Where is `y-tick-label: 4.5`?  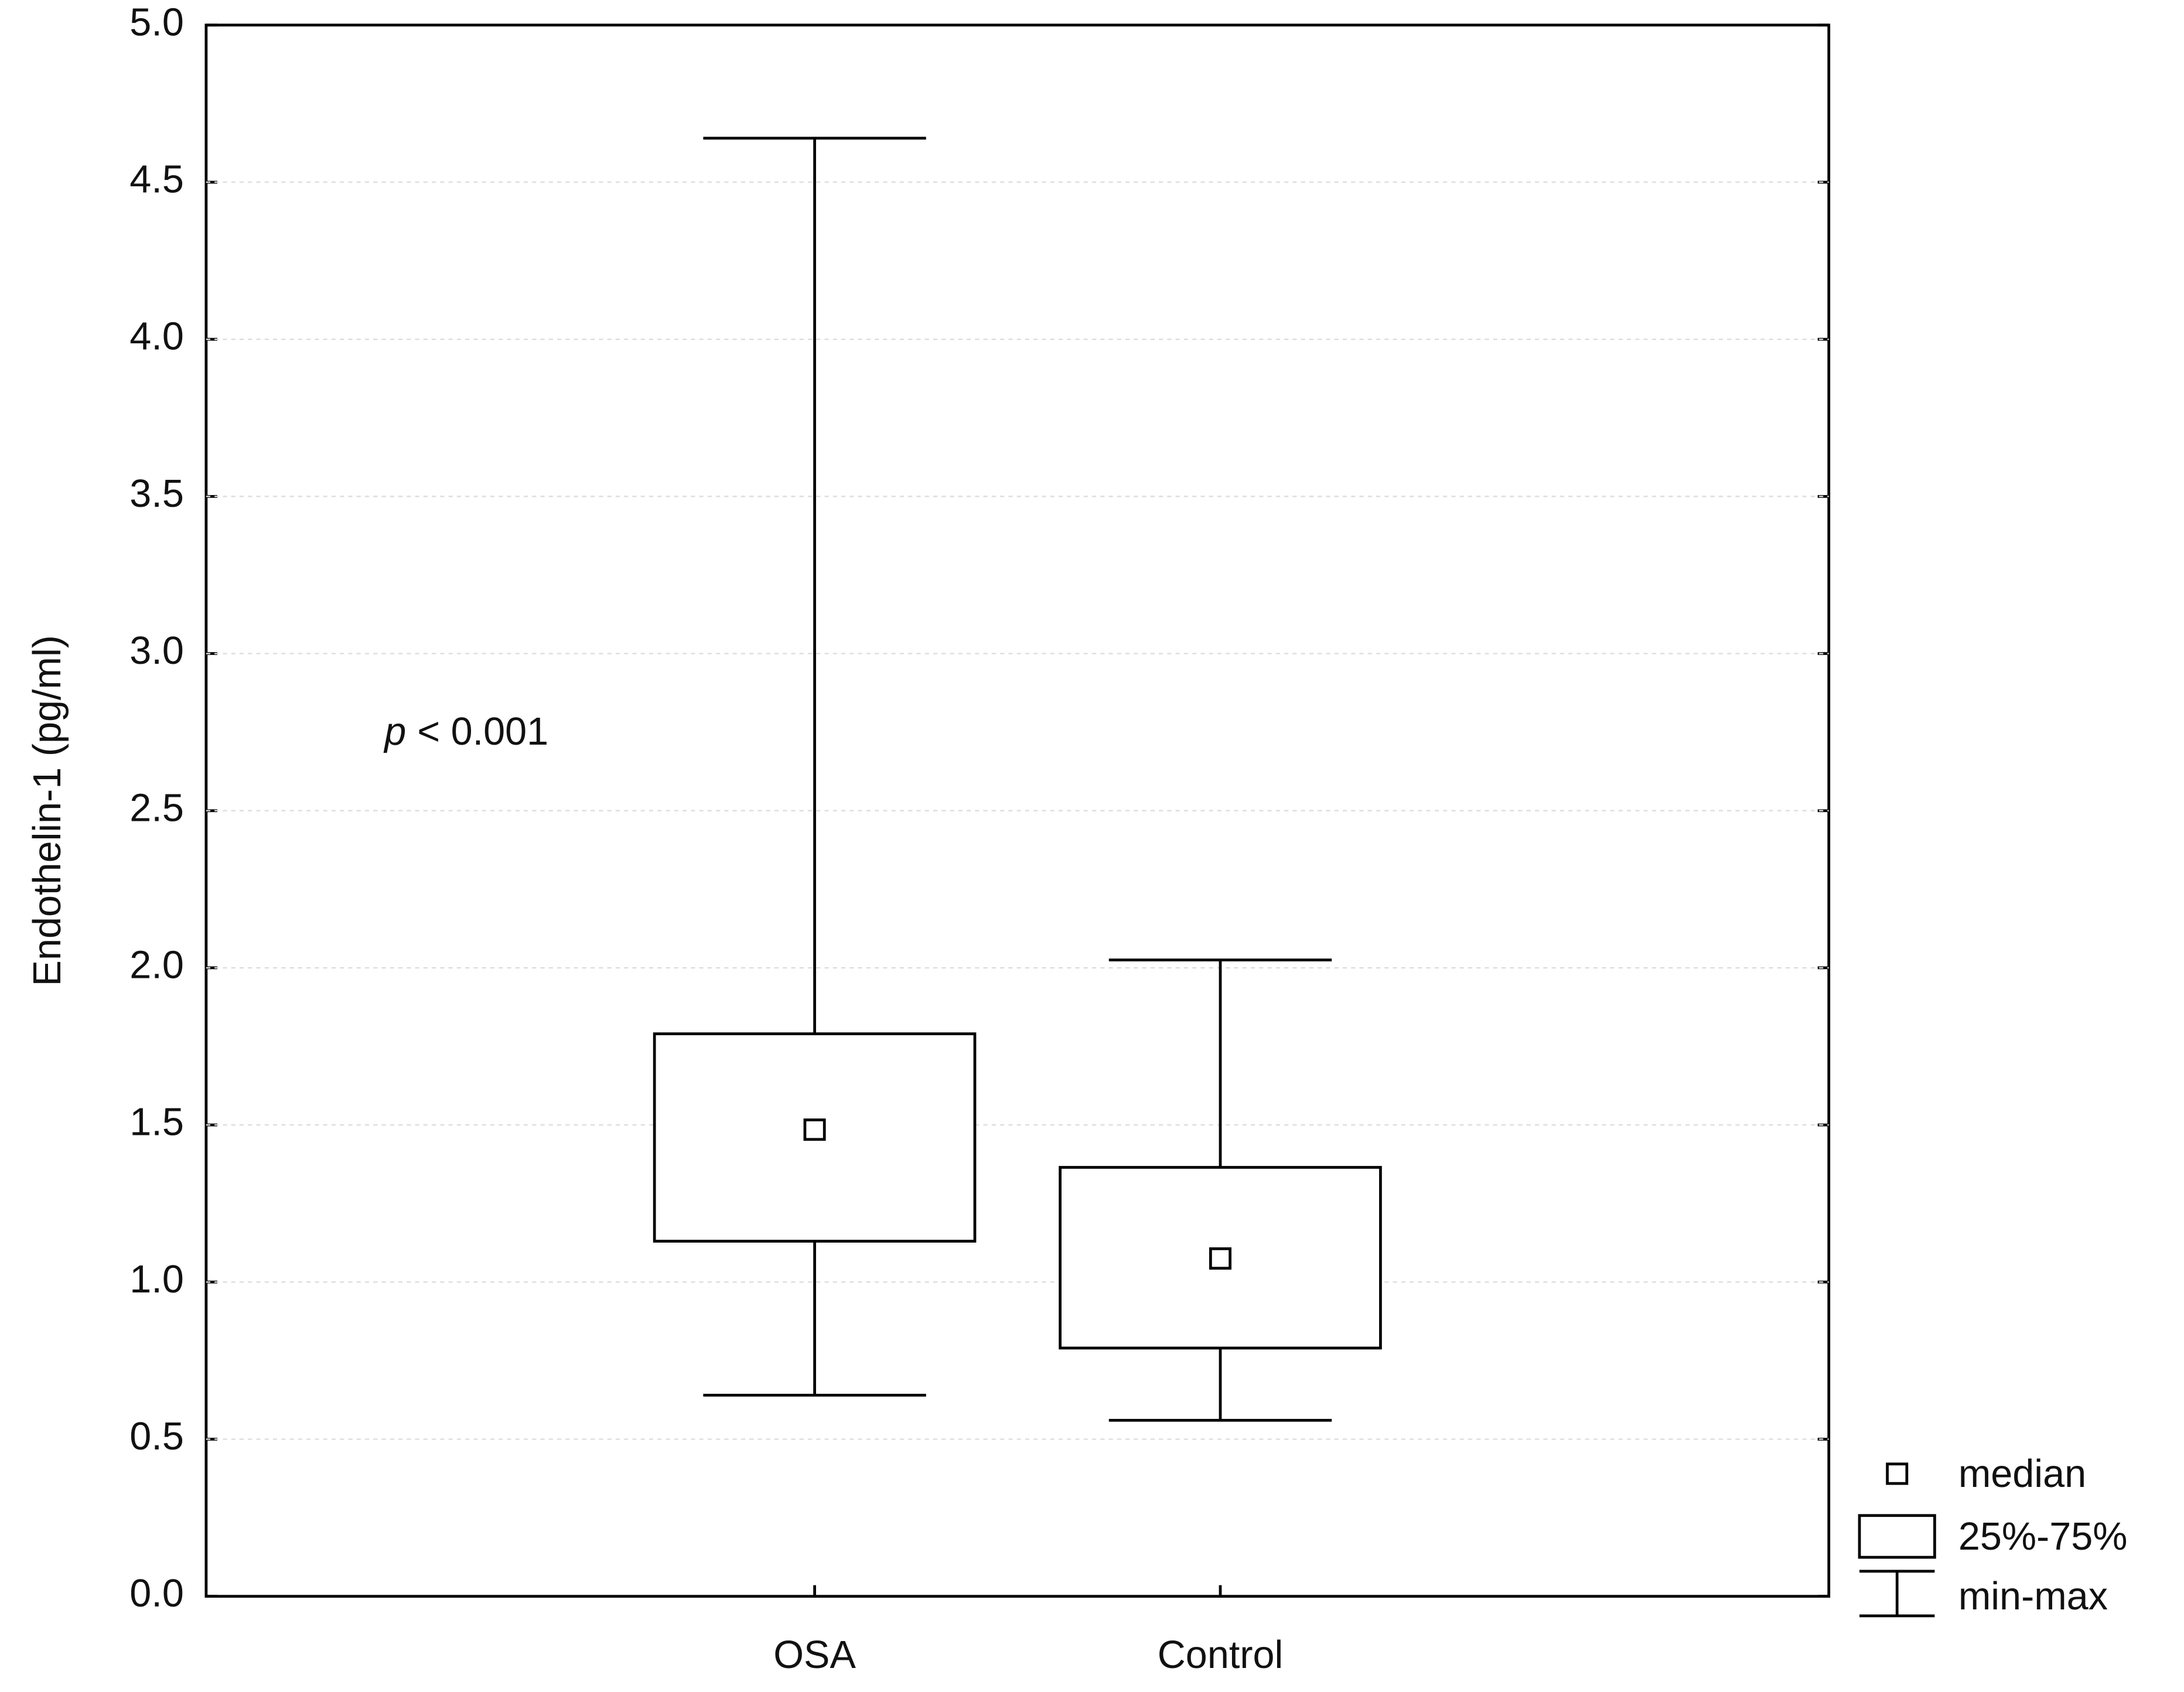
y-tick-label: 4.5 is located at coordinates (156, 180).